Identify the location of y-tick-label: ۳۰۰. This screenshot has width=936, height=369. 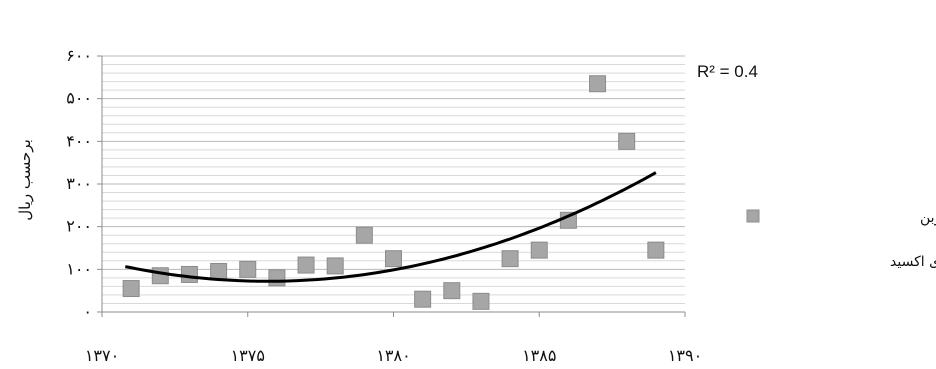
(79, 183).